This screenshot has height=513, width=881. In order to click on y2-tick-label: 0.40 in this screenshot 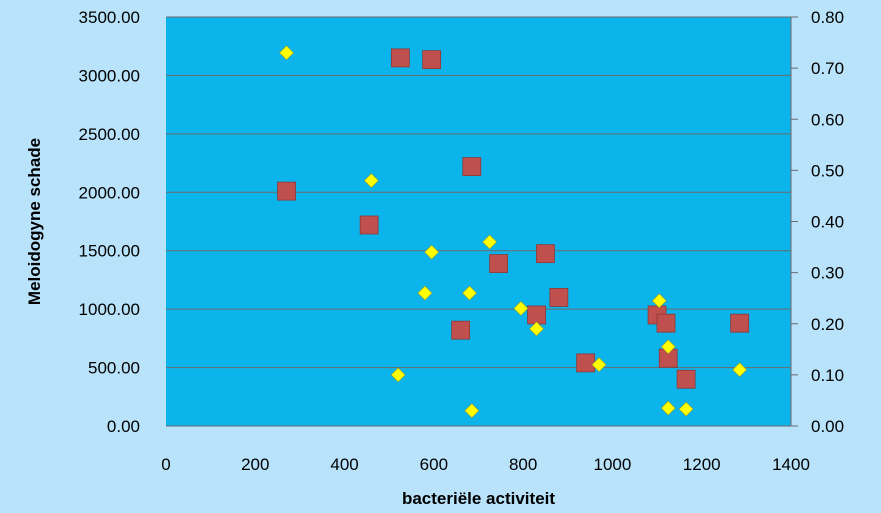, I will do `click(827, 222)`.